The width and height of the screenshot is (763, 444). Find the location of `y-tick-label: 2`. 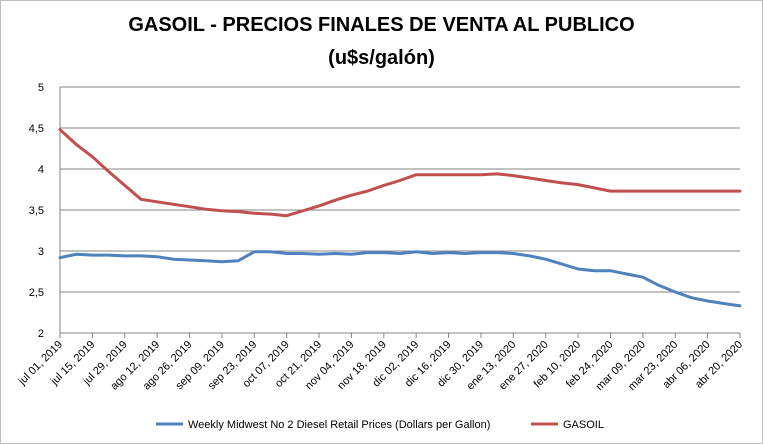

y-tick-label: 2 is located at coordinates (41, 334).